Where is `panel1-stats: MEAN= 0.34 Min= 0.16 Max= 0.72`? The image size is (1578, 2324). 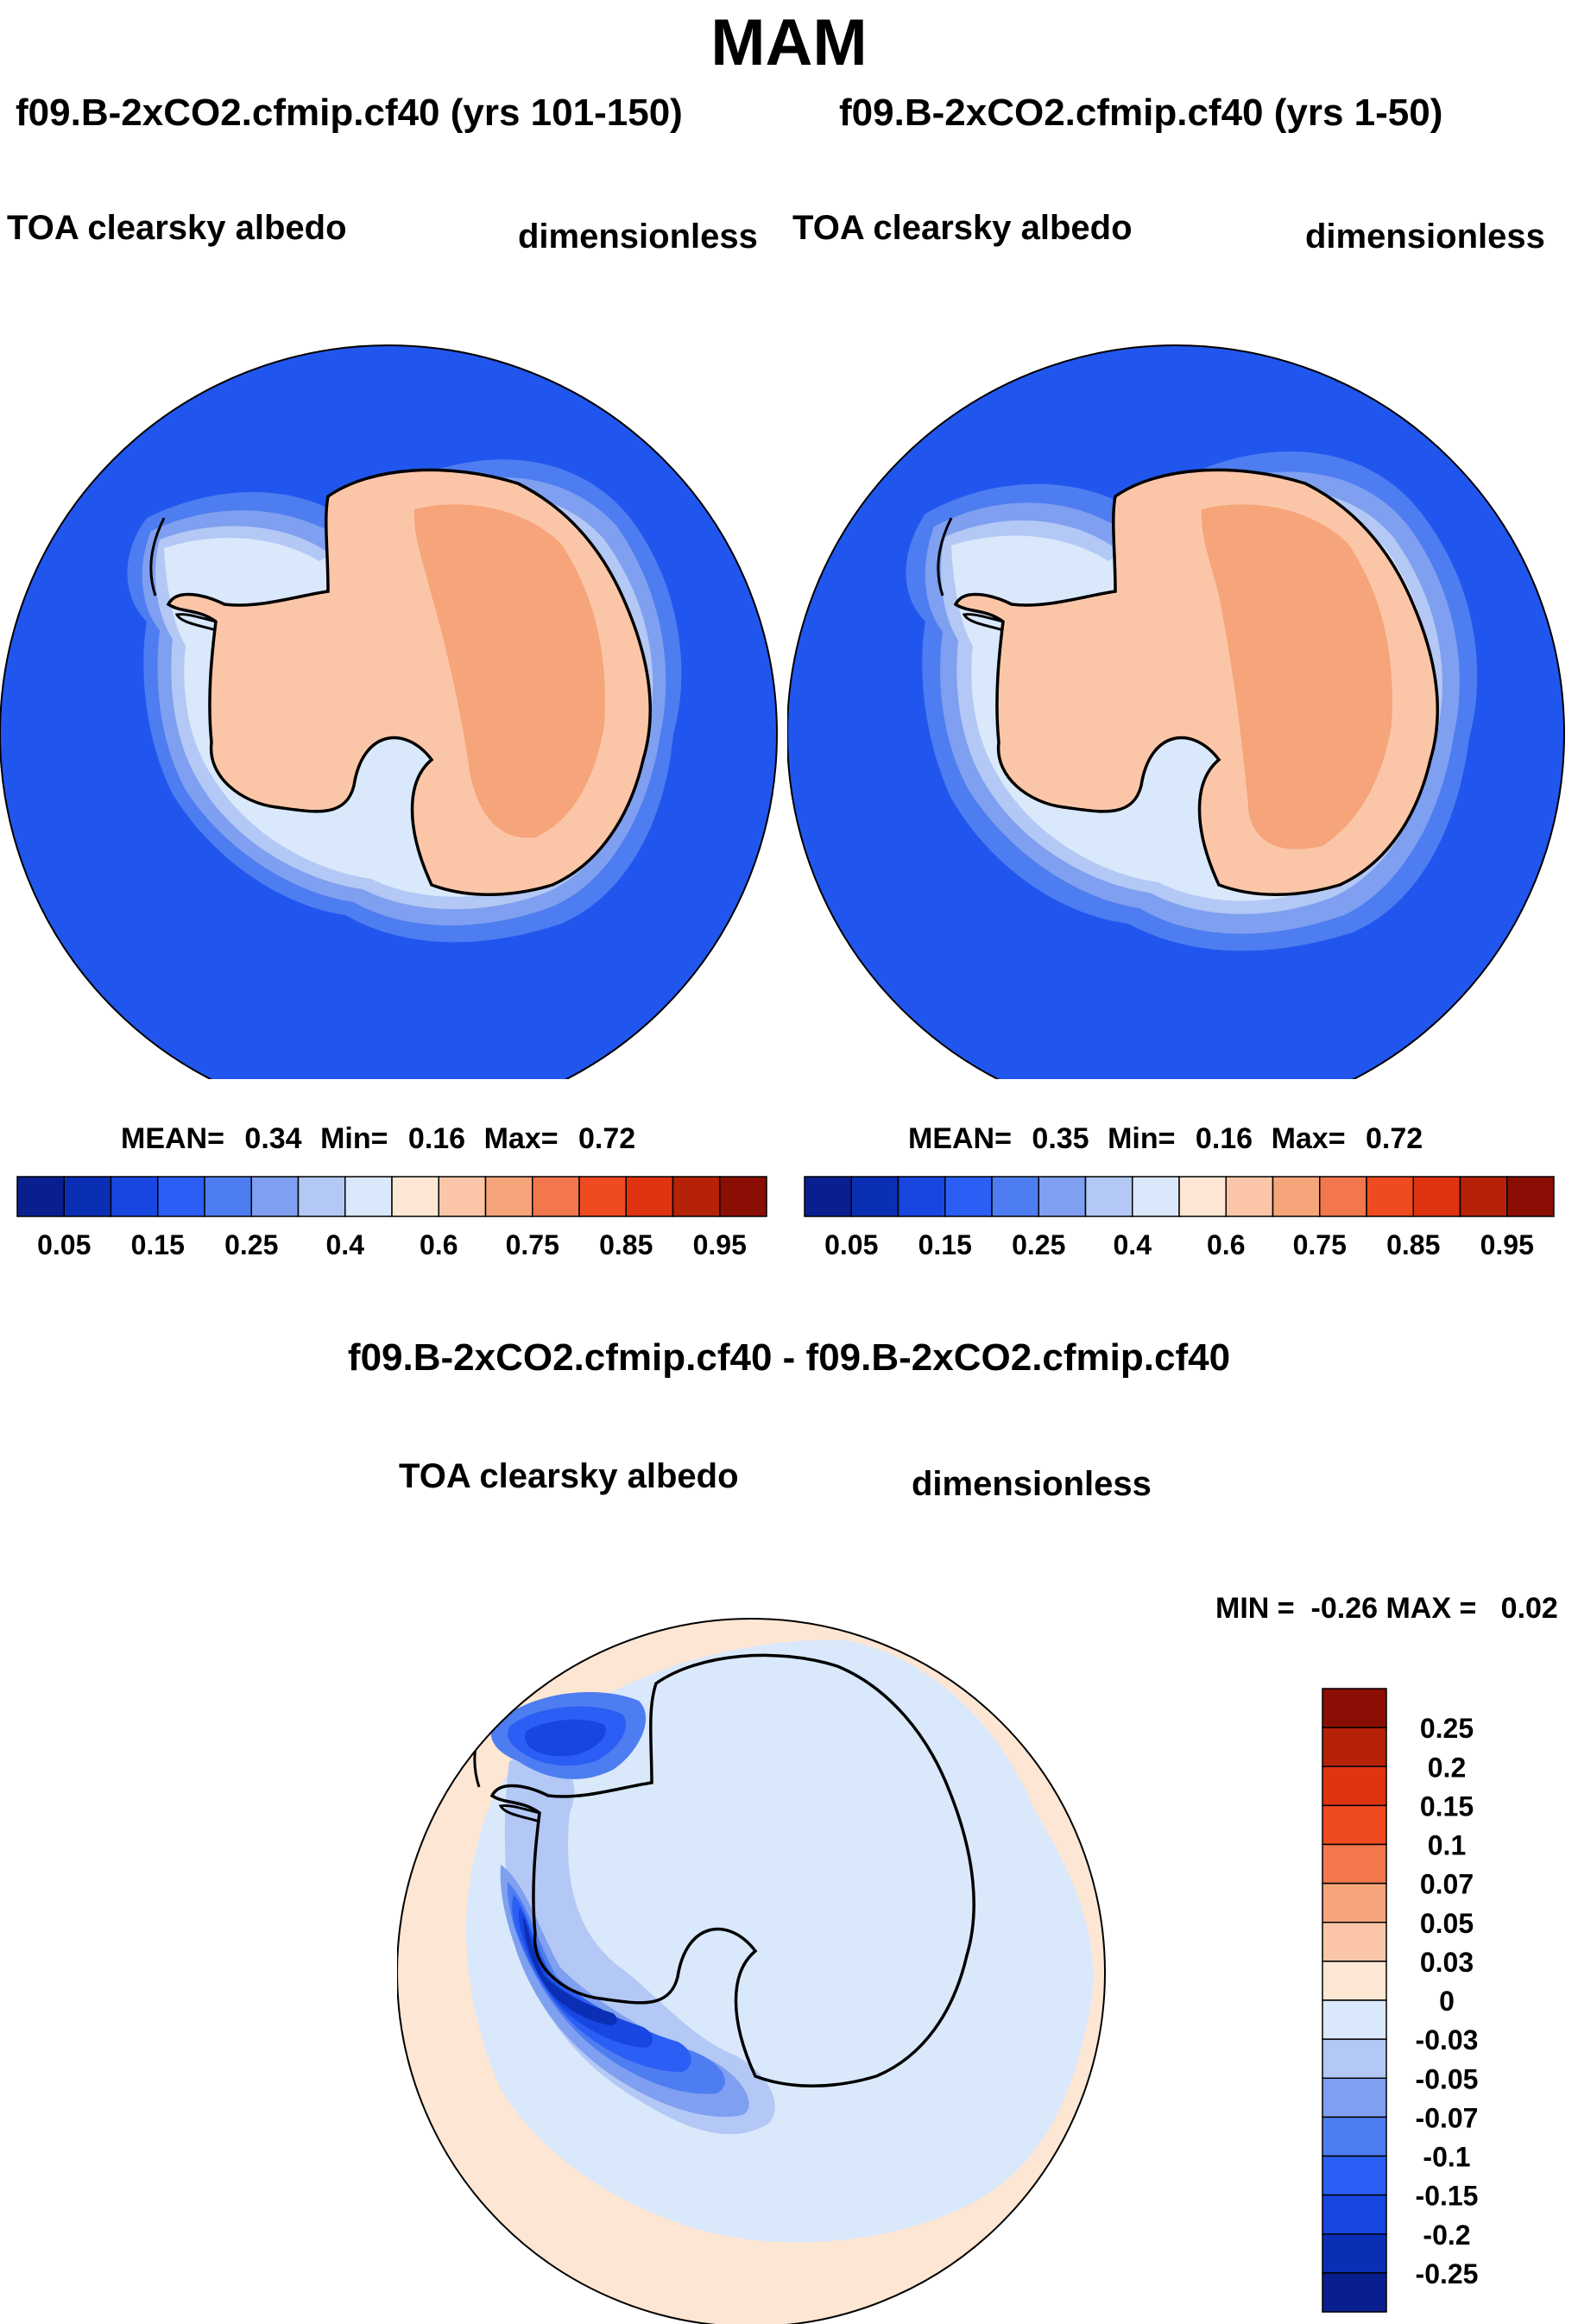 panel1-stats: MEAN= 0.34 Min= 0.16 Max= 0.72 is located at coordinates (378, 1139).